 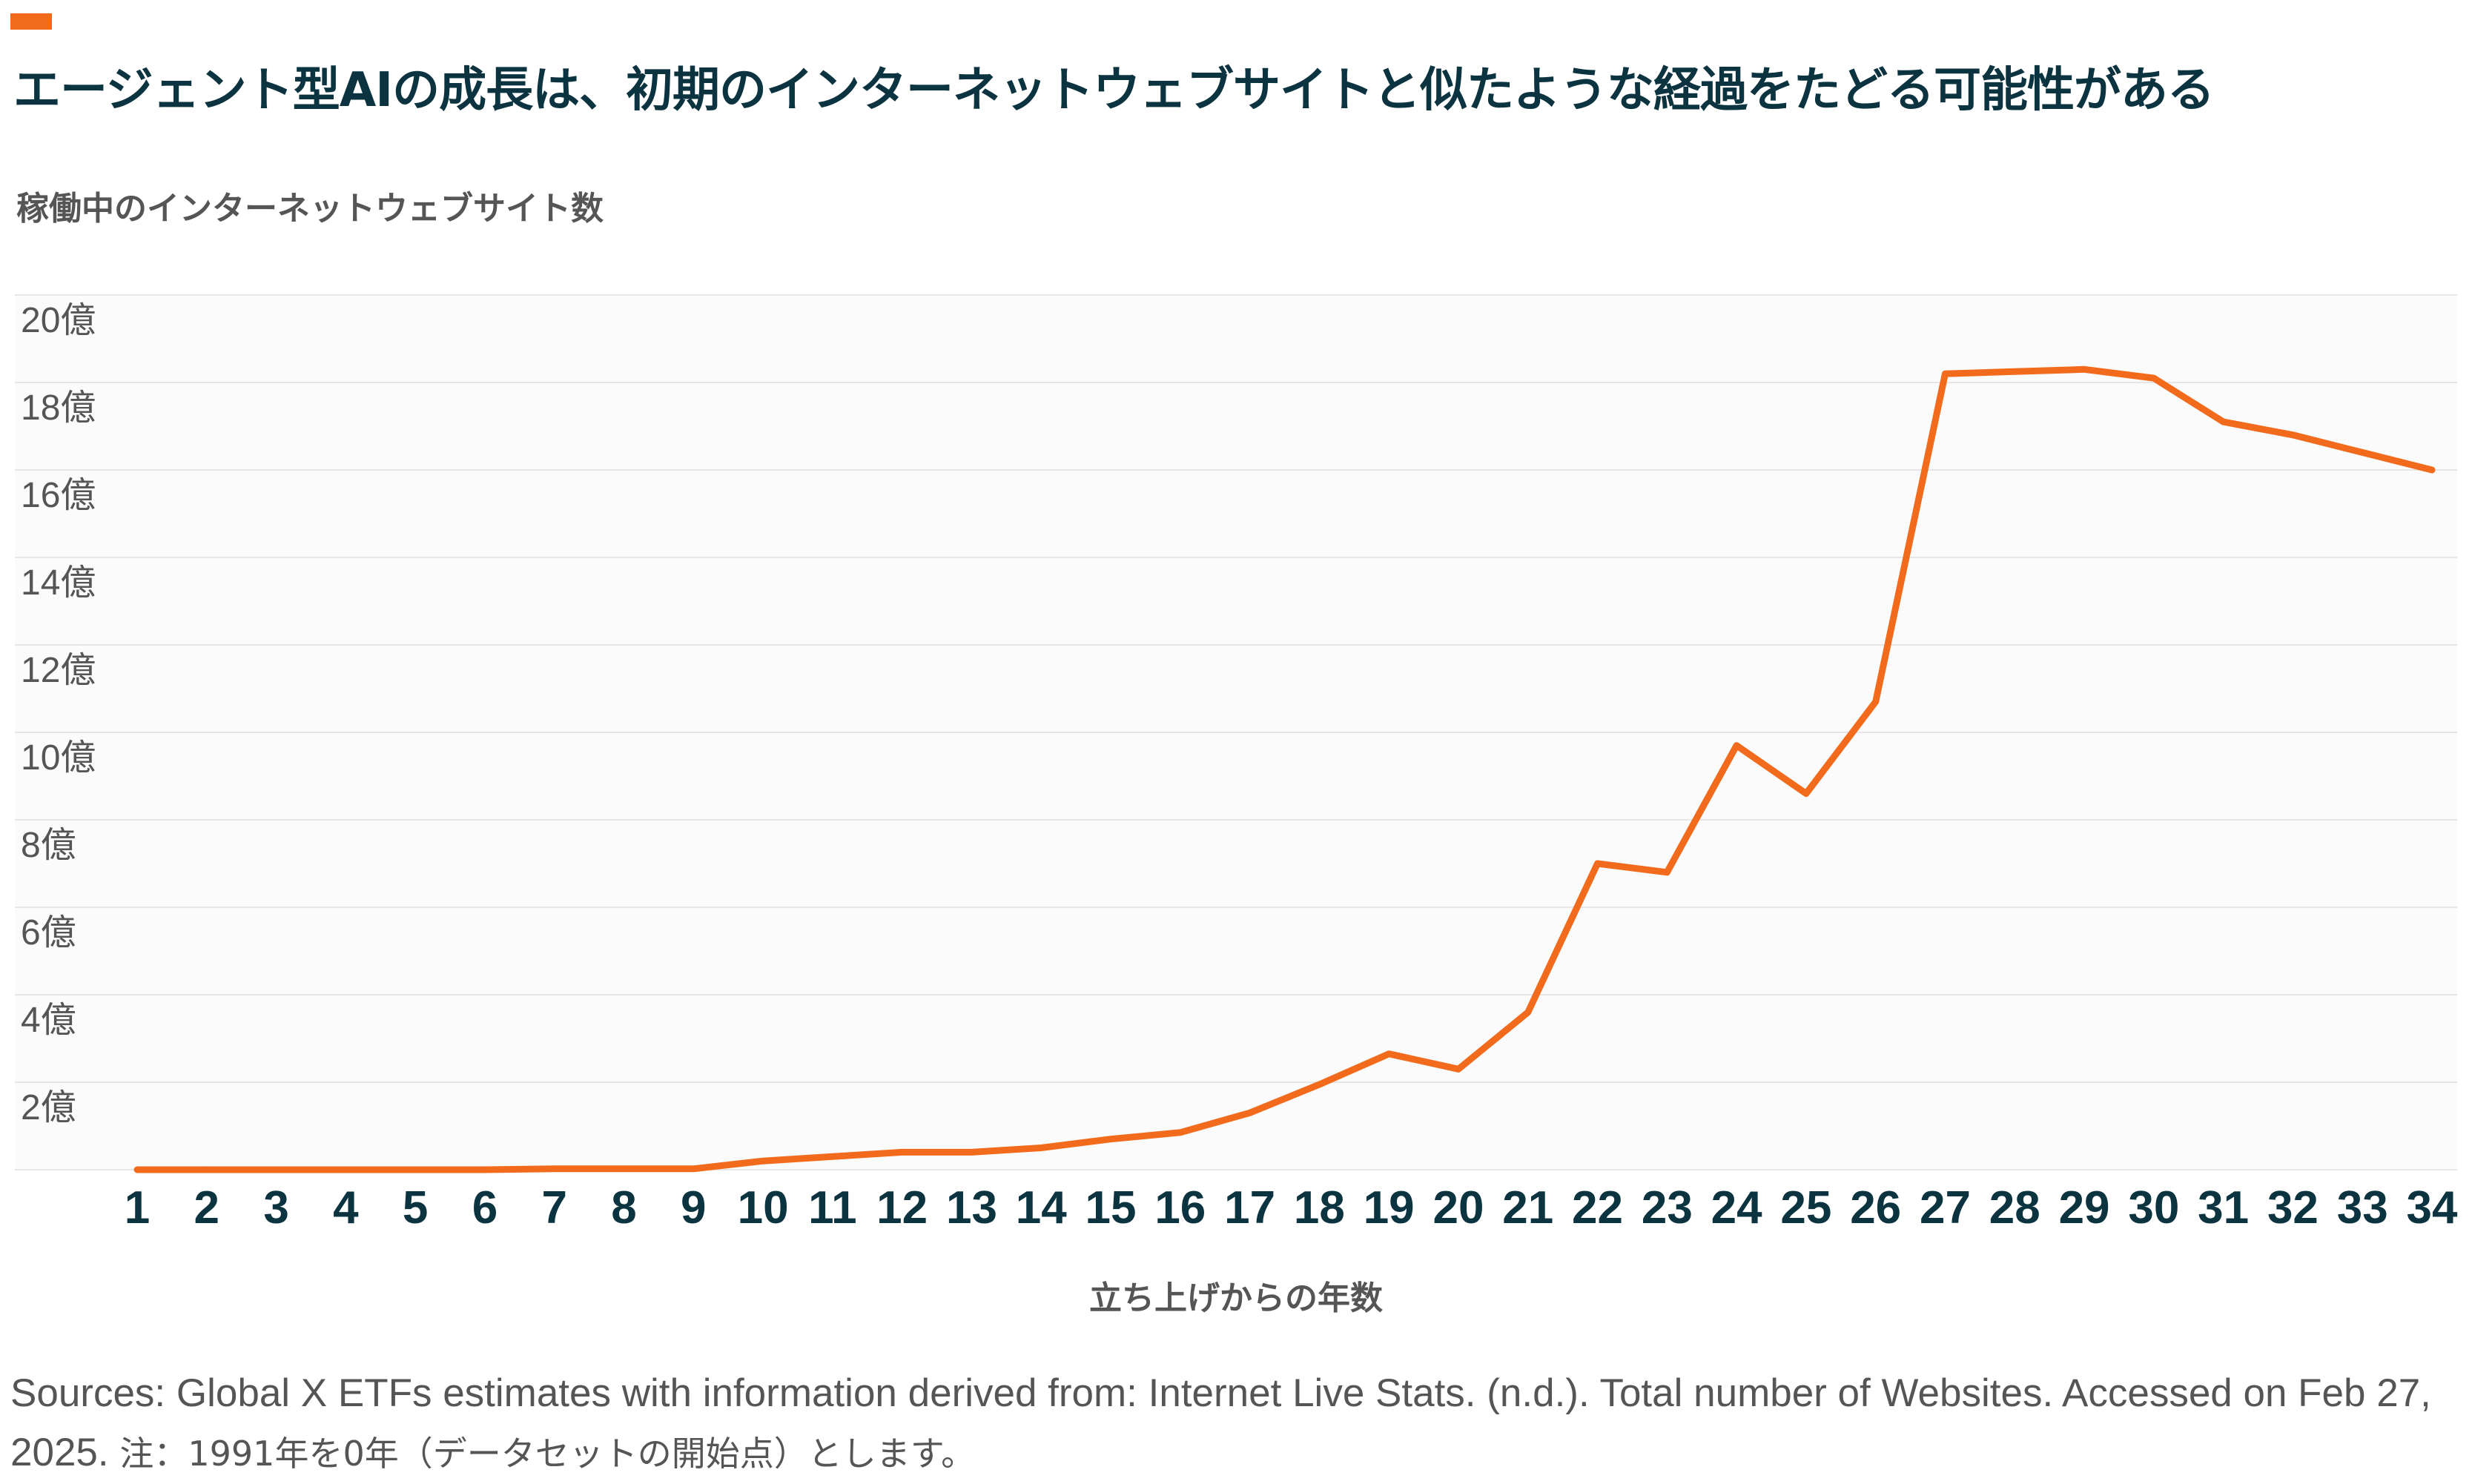 I want to click on y-tick-label: 2億, so click(x=49, y=1107).